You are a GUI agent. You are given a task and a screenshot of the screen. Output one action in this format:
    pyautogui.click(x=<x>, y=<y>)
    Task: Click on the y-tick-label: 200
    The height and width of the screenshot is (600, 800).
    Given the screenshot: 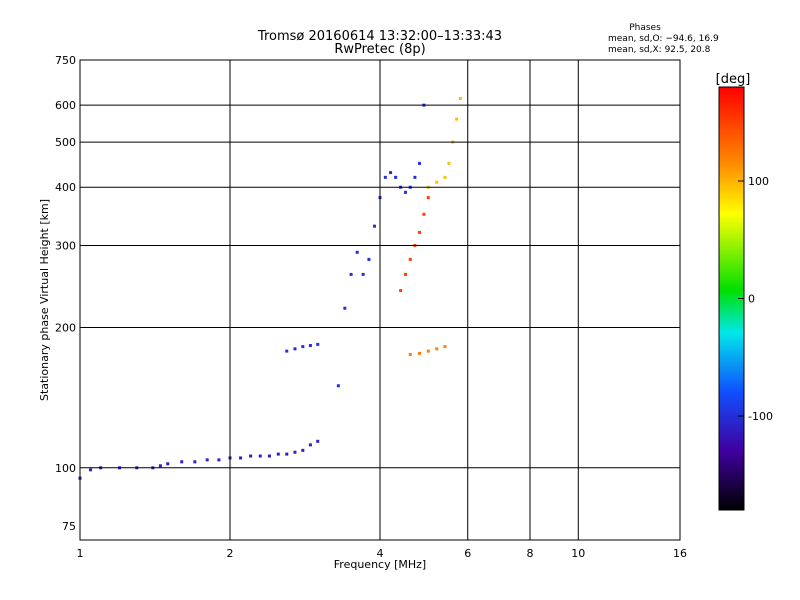 What is the action you would take?
    pyautogui.click(x=65, y=328)
    